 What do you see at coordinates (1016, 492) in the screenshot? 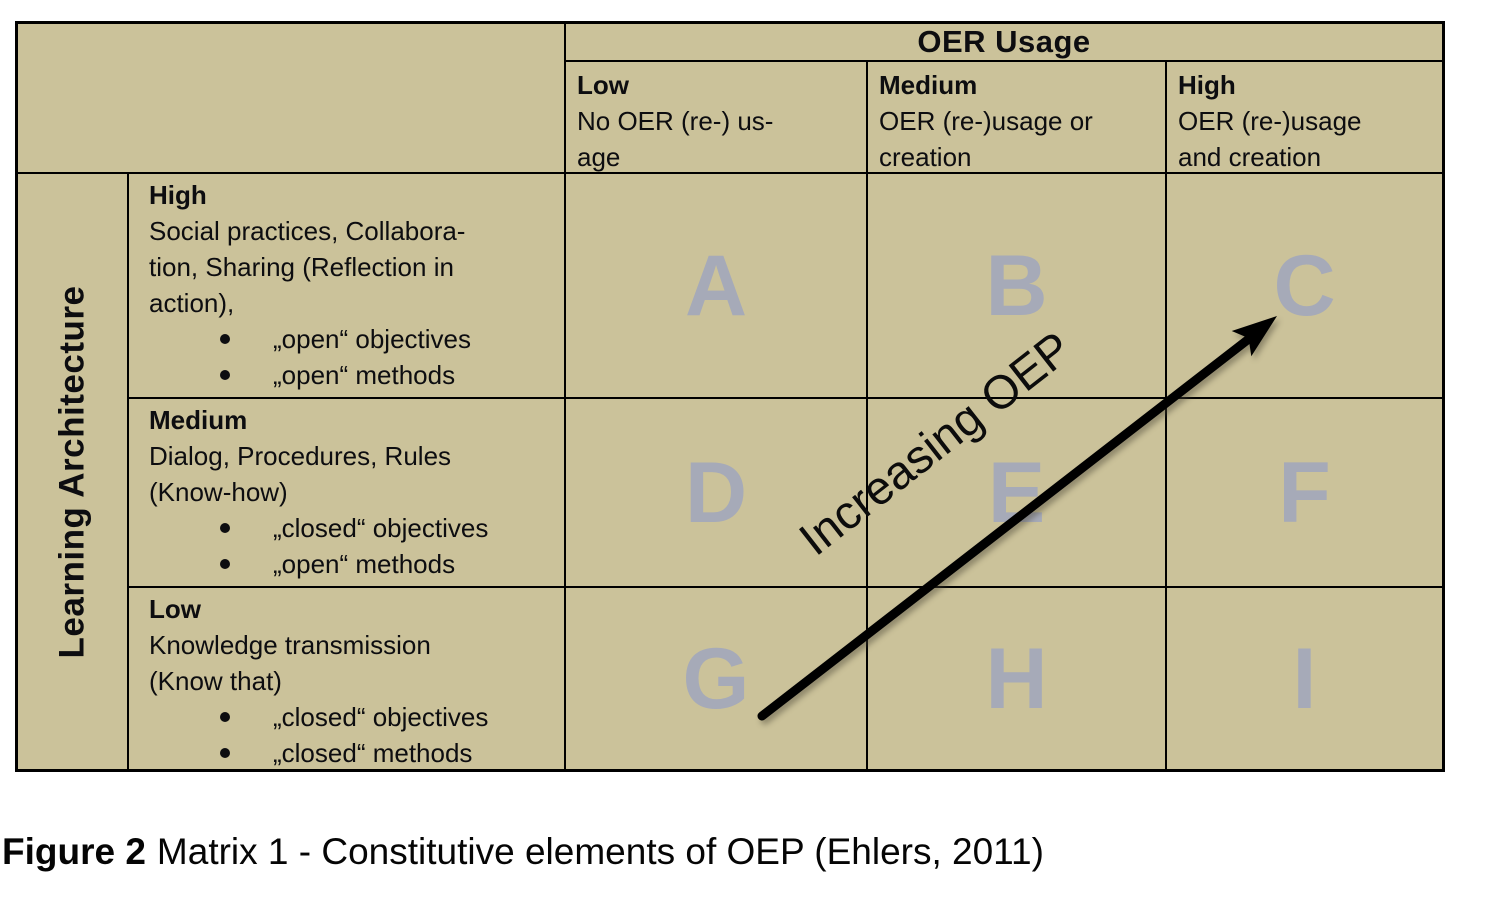
I see `matrix-cell-E: E` at bounding box center [1016, 492].